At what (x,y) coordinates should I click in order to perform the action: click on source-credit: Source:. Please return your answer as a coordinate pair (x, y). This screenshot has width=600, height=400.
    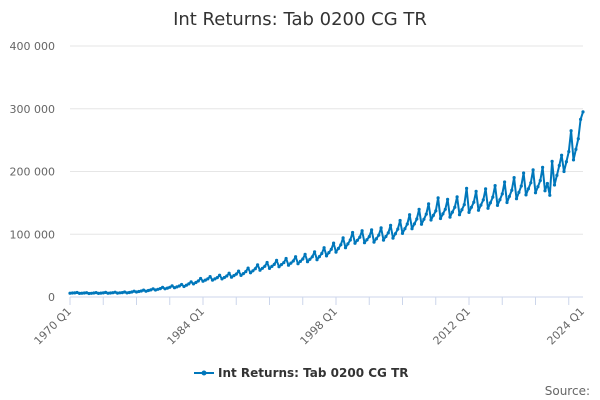
    Looking at the image, I should click on (567, 391).